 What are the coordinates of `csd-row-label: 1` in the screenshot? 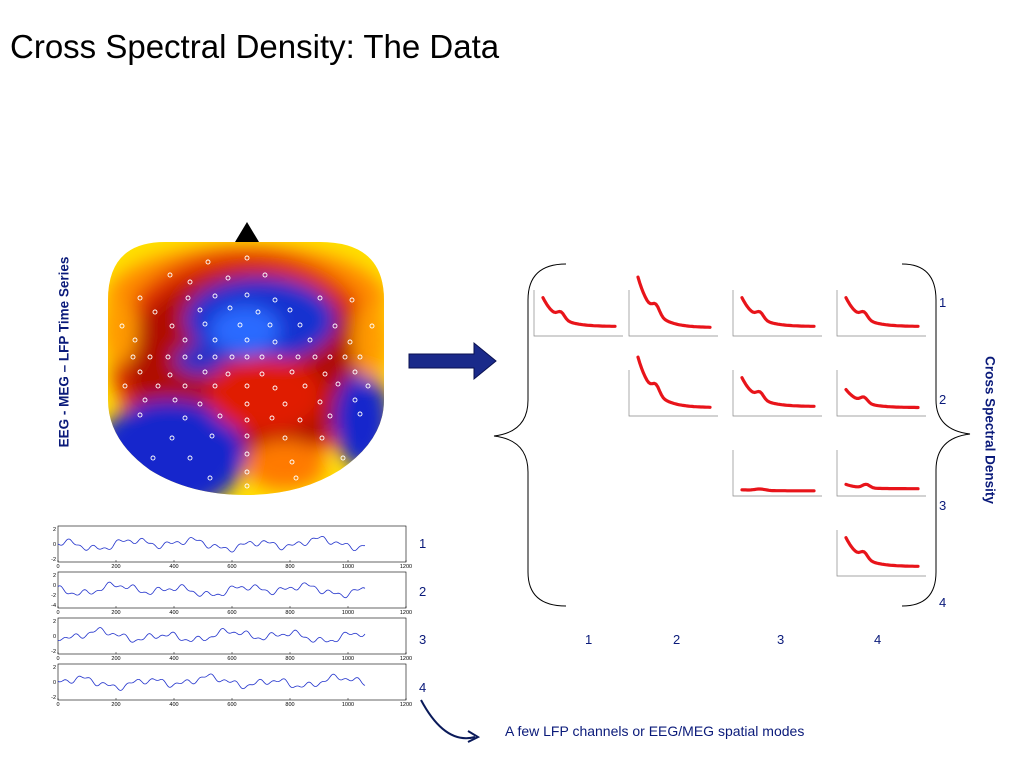 It's located at (943, 302).